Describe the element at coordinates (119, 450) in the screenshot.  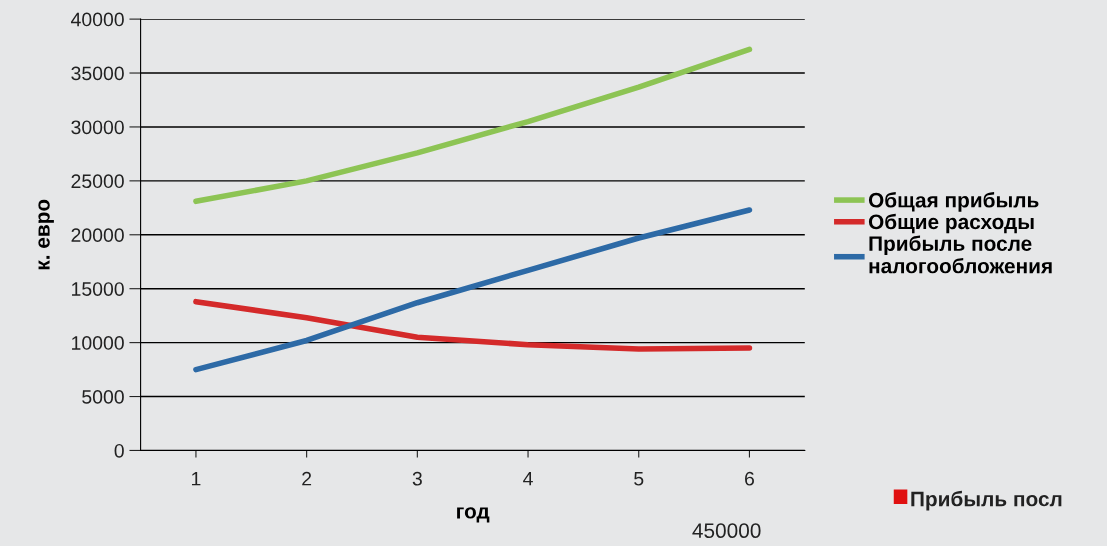
I see `y-tick-label: 0` at that location.